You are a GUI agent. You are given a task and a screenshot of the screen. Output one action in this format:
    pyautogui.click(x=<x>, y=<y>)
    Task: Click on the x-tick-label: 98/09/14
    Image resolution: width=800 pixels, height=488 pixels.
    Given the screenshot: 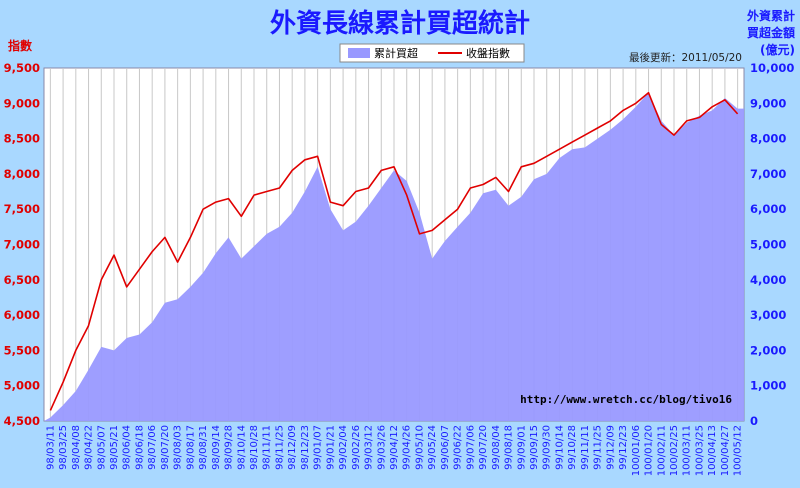 What is the action you would take?
    pyautogui.click(x=216, y=447)
    